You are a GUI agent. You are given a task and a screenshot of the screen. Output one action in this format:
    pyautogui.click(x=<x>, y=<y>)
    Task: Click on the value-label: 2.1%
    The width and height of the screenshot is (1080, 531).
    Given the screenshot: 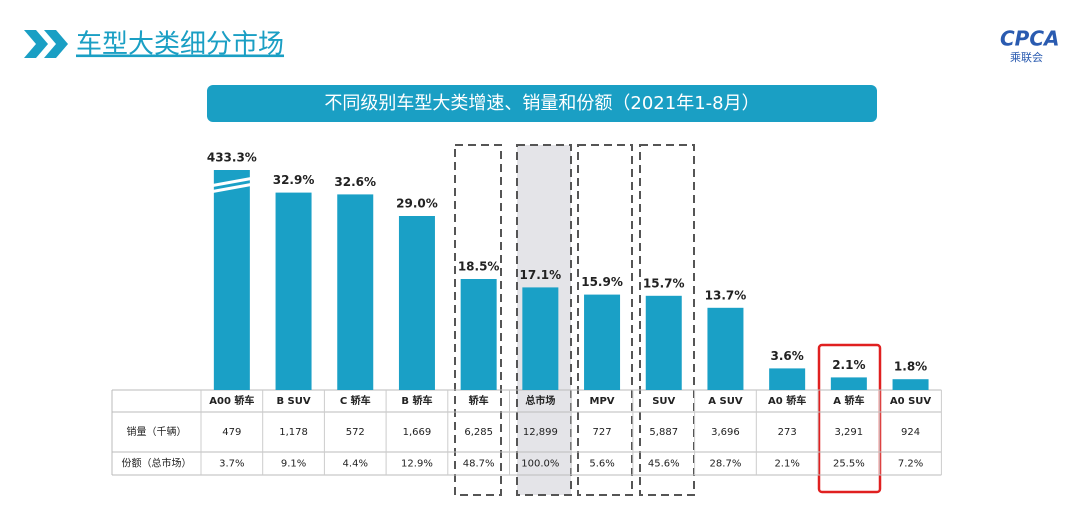 What is the action you would take?
    pyautogui.click(x=848, y=365)
    